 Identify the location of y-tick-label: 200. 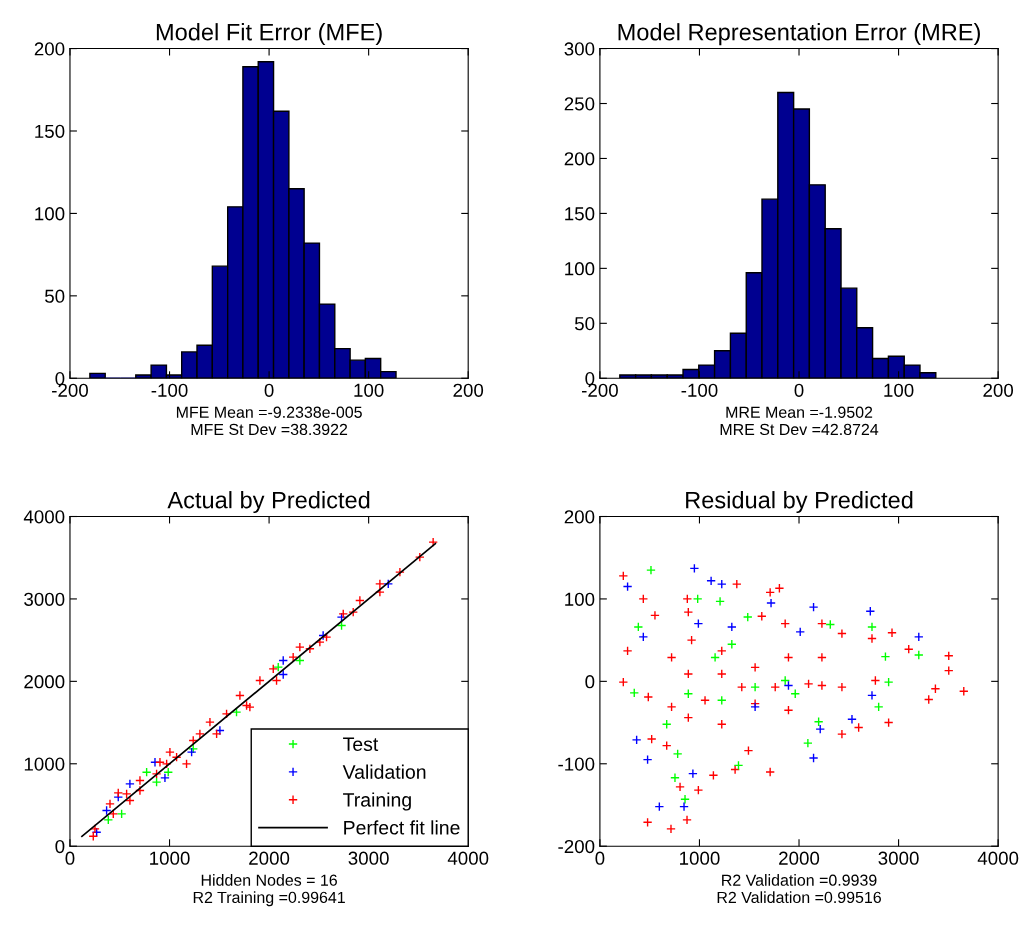
(49, 49).